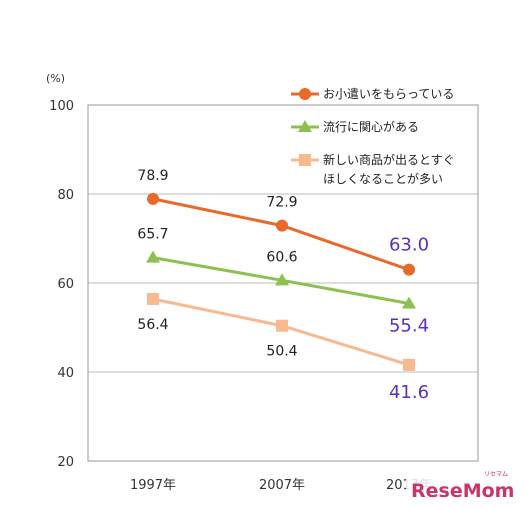 The width and height of the screenshot is (525, 507). What do you see at coordinates (153, 485) in the screenshot?
I see `x-tick-label: 1997年` at bounding box center [153, 485].